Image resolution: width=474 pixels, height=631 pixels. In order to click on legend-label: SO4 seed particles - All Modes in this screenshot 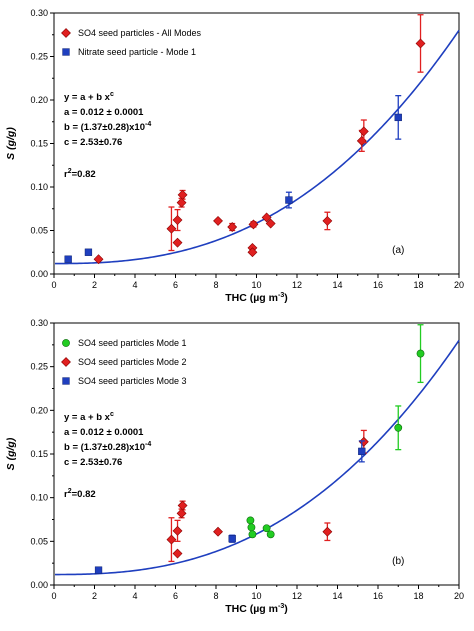, I will do `click(140, 33)`.